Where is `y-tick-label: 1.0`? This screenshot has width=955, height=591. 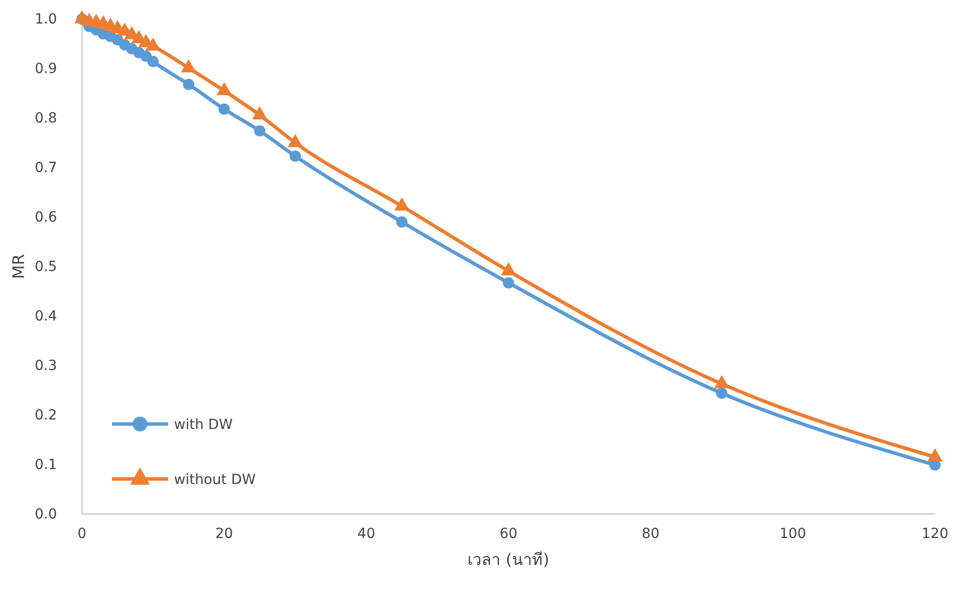 y-tick-label: 1.0 is located at coordinates (45, 19).